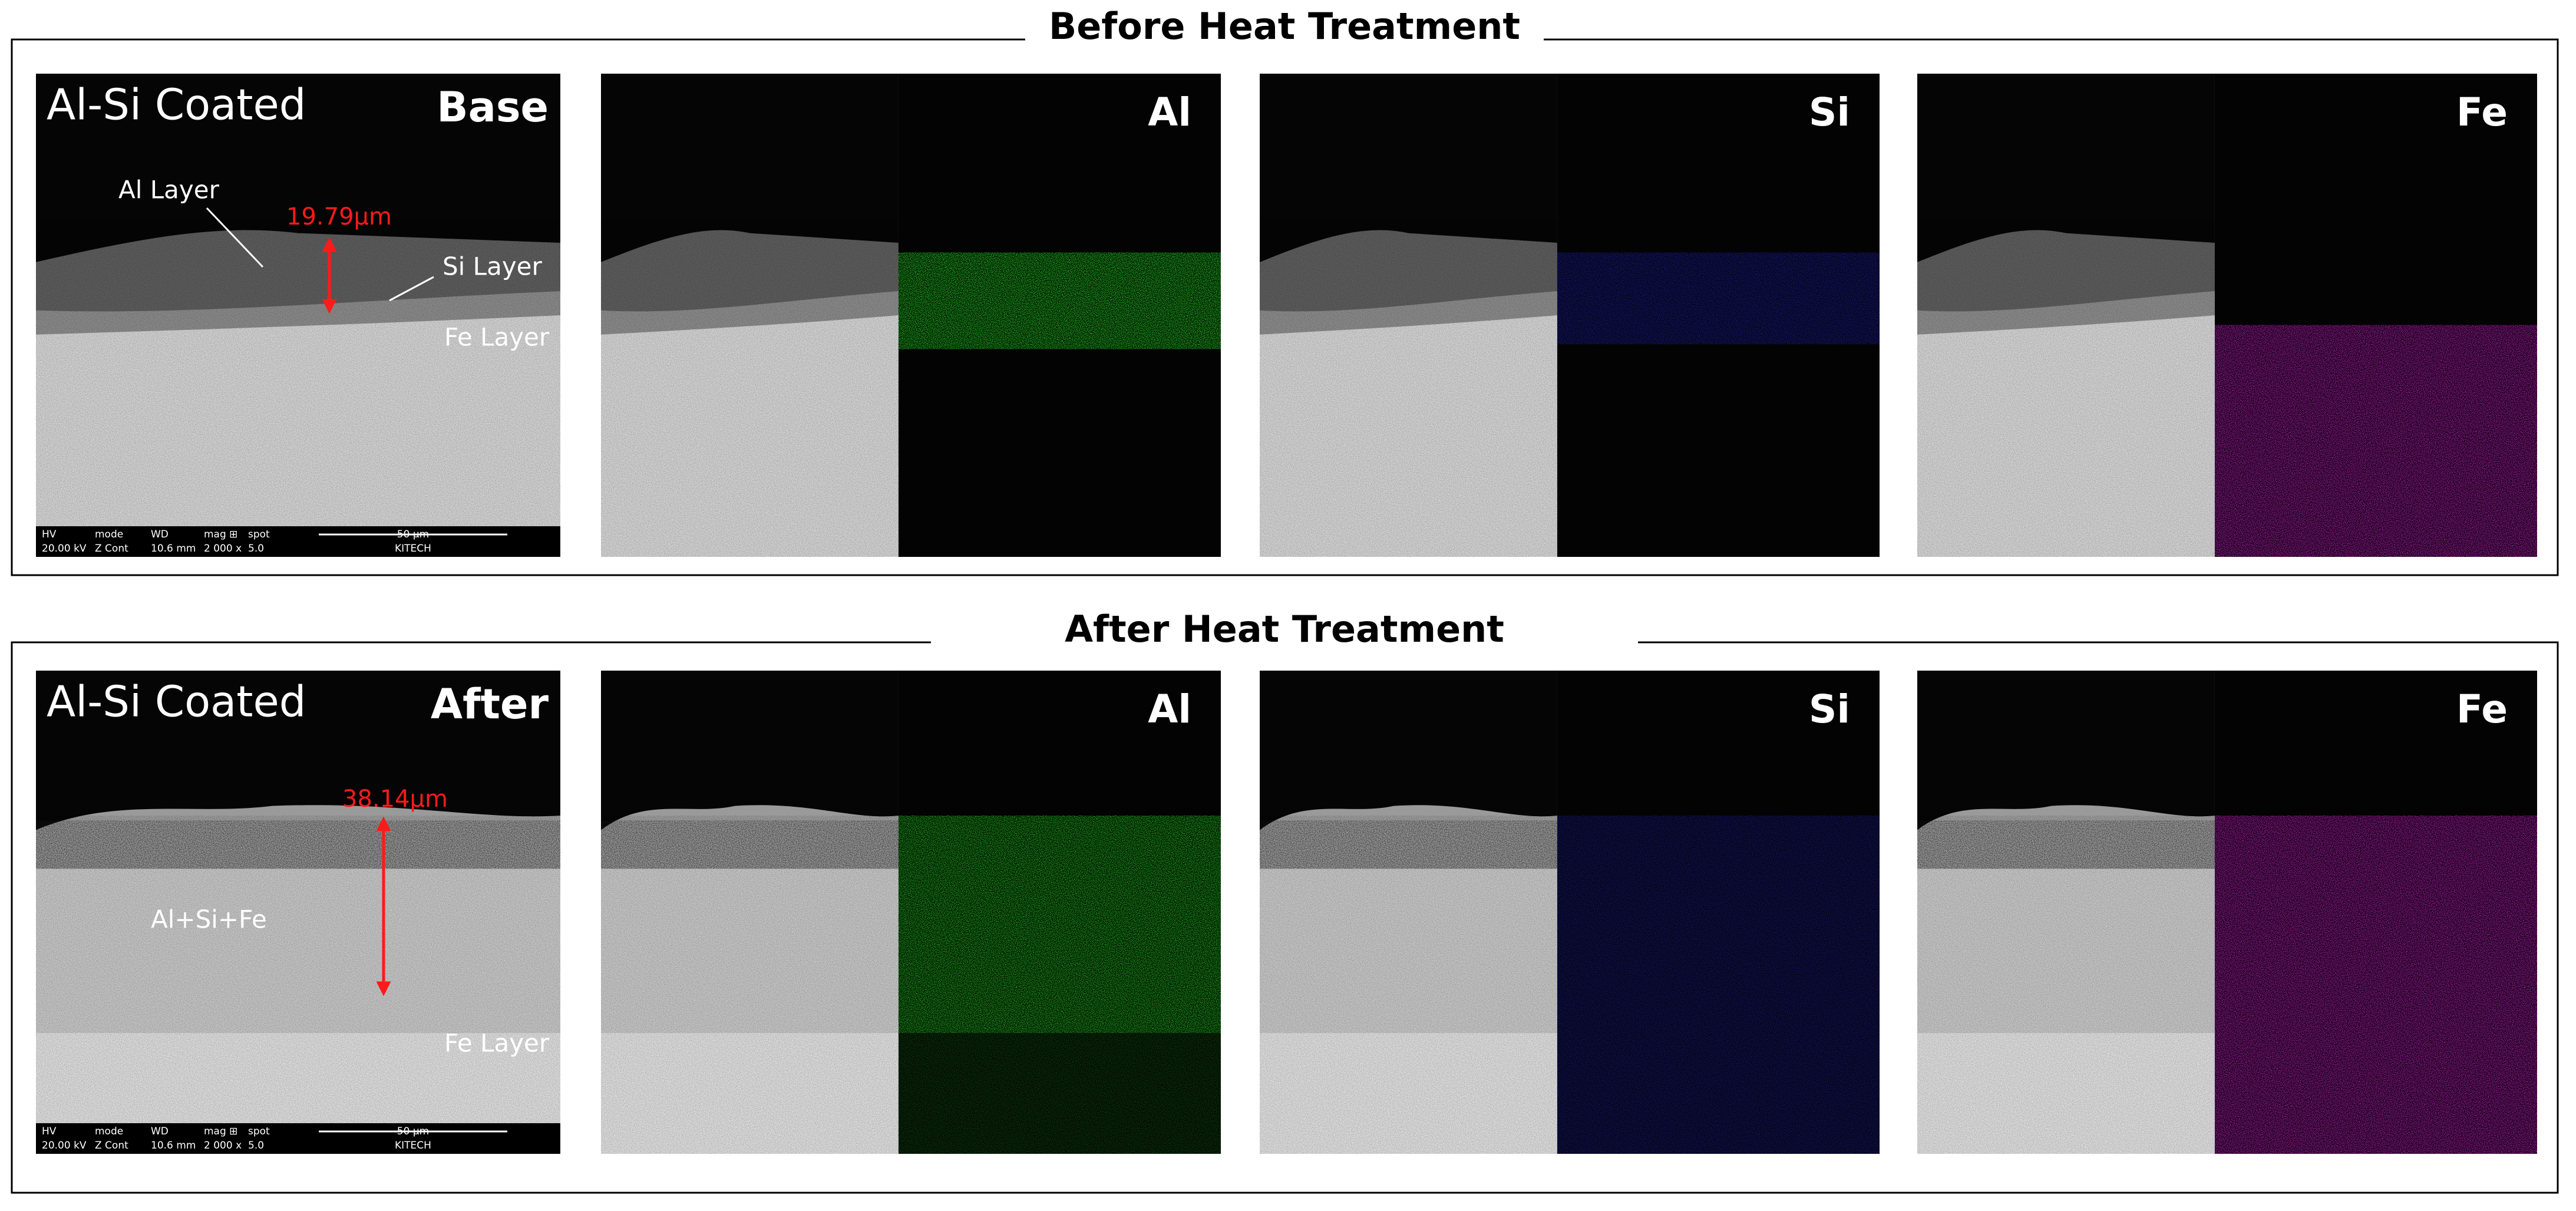 Image resolution: width=2576 pixels, height=1211 pixels. Describe the element at coordinates (1284, 629) in the screenshot. I see `panel-title: After Heat Treatment` at that location.